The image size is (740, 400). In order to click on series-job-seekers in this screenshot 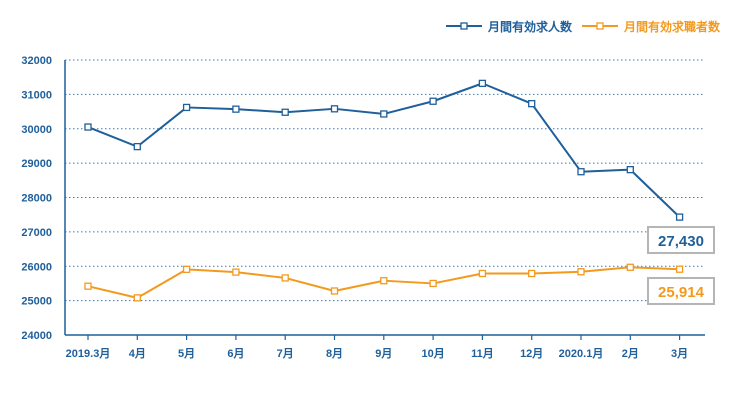, I will do `click(384, 282)`.